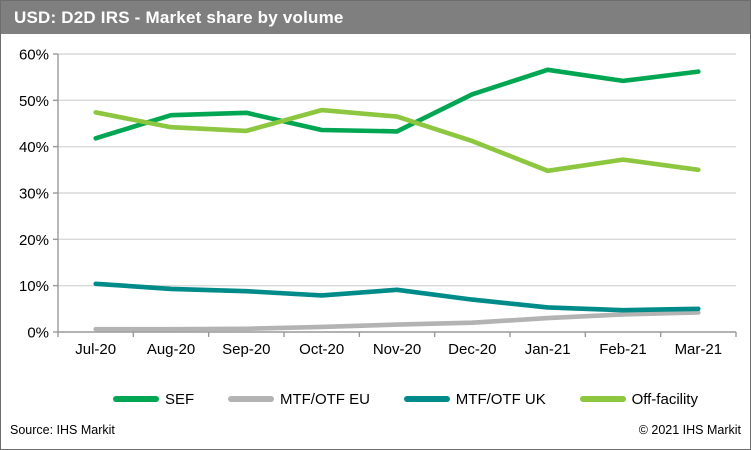 This screenshot has height=450, width=751. I want to click on y-axis-label: 30%, so click(34, 194).